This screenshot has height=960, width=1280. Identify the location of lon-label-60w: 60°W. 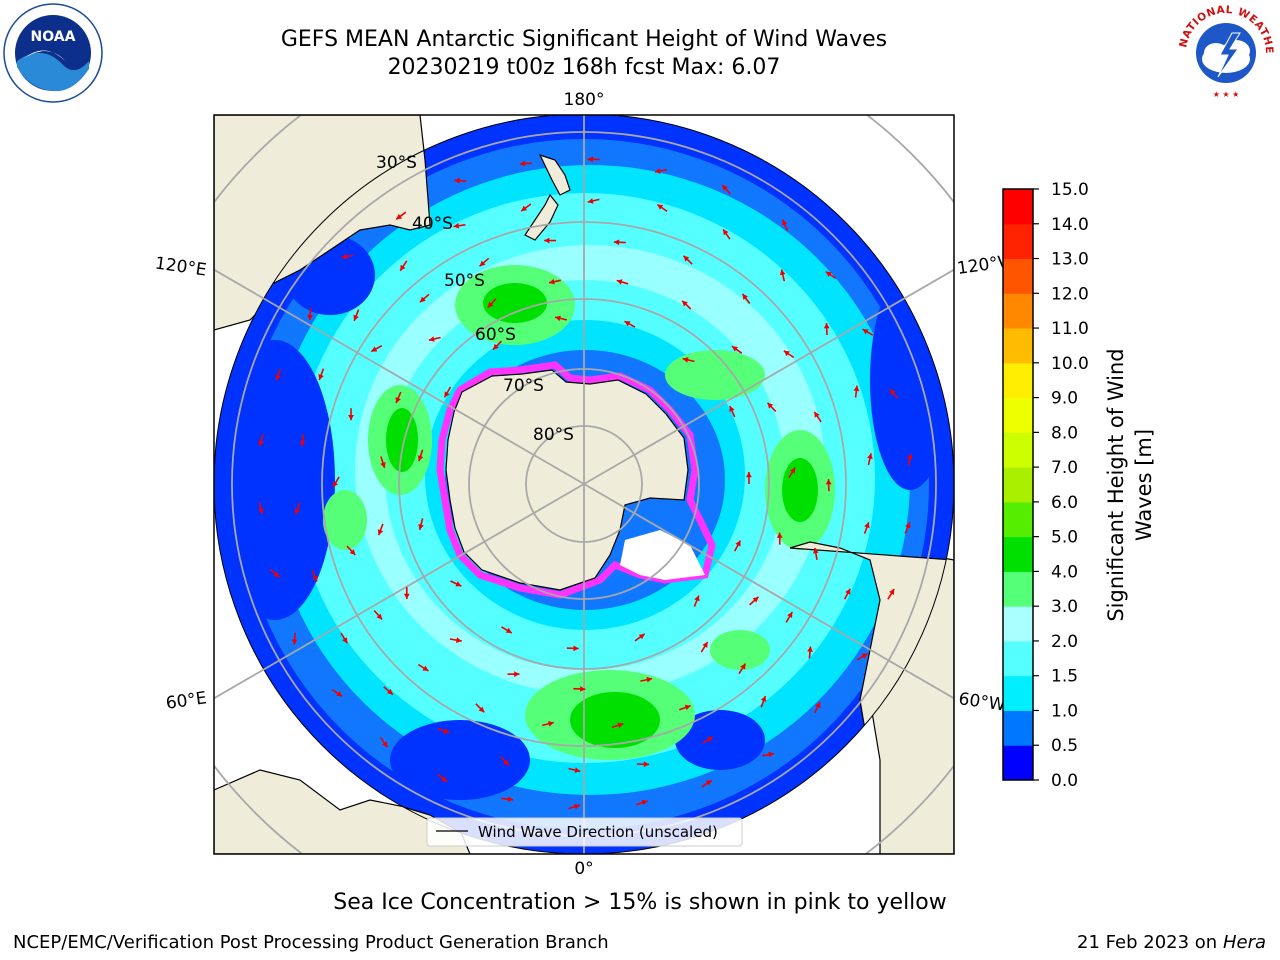
(981, 702).